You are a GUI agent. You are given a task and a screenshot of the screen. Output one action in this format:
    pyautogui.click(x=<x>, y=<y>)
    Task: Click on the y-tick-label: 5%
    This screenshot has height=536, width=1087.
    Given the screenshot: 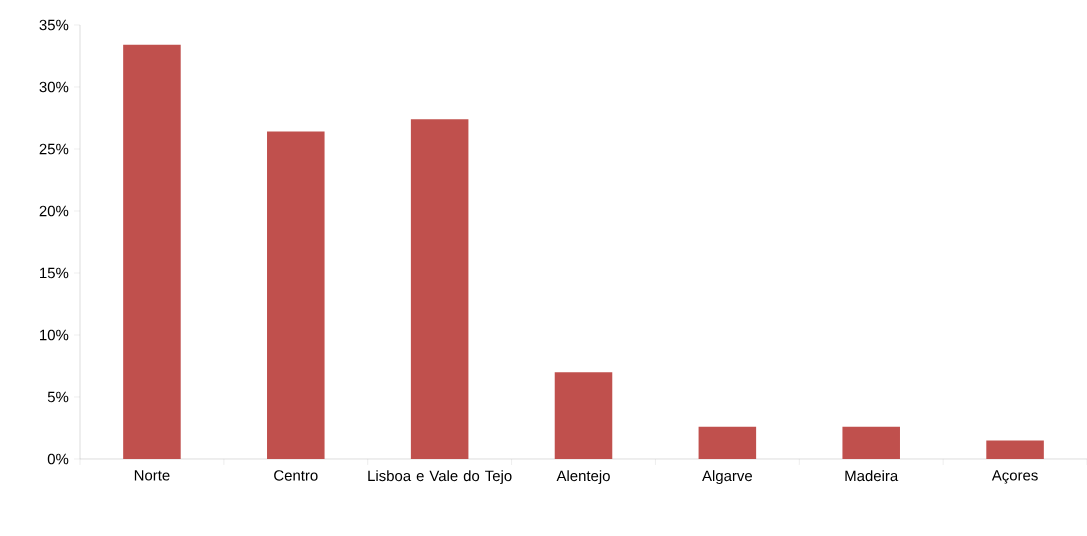 What is the action you would take?
    pyautogui.click(x=58, y=397)
    